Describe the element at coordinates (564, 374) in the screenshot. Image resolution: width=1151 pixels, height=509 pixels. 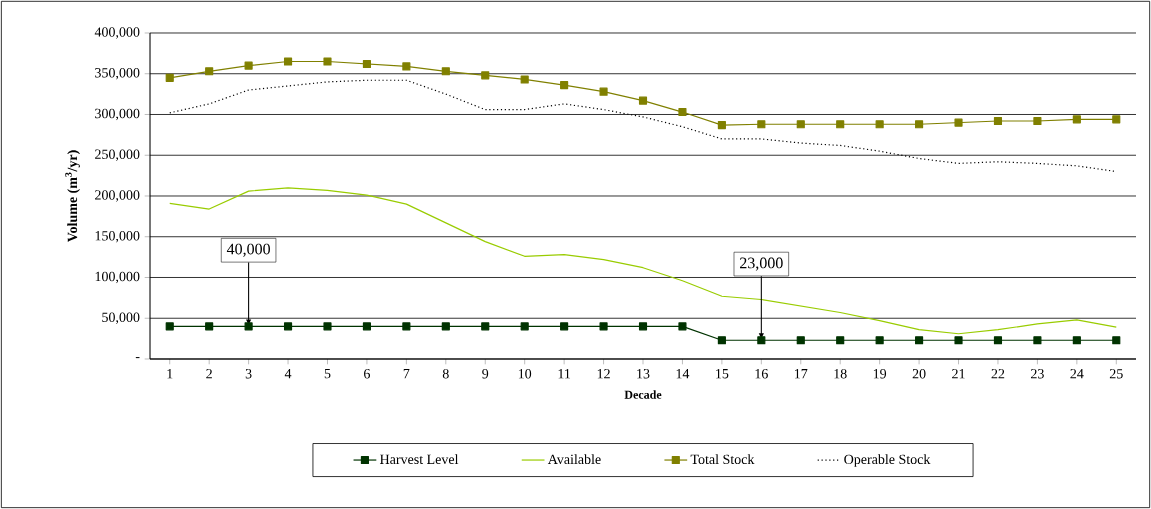
I see `x-tick-label: 11` at that location.